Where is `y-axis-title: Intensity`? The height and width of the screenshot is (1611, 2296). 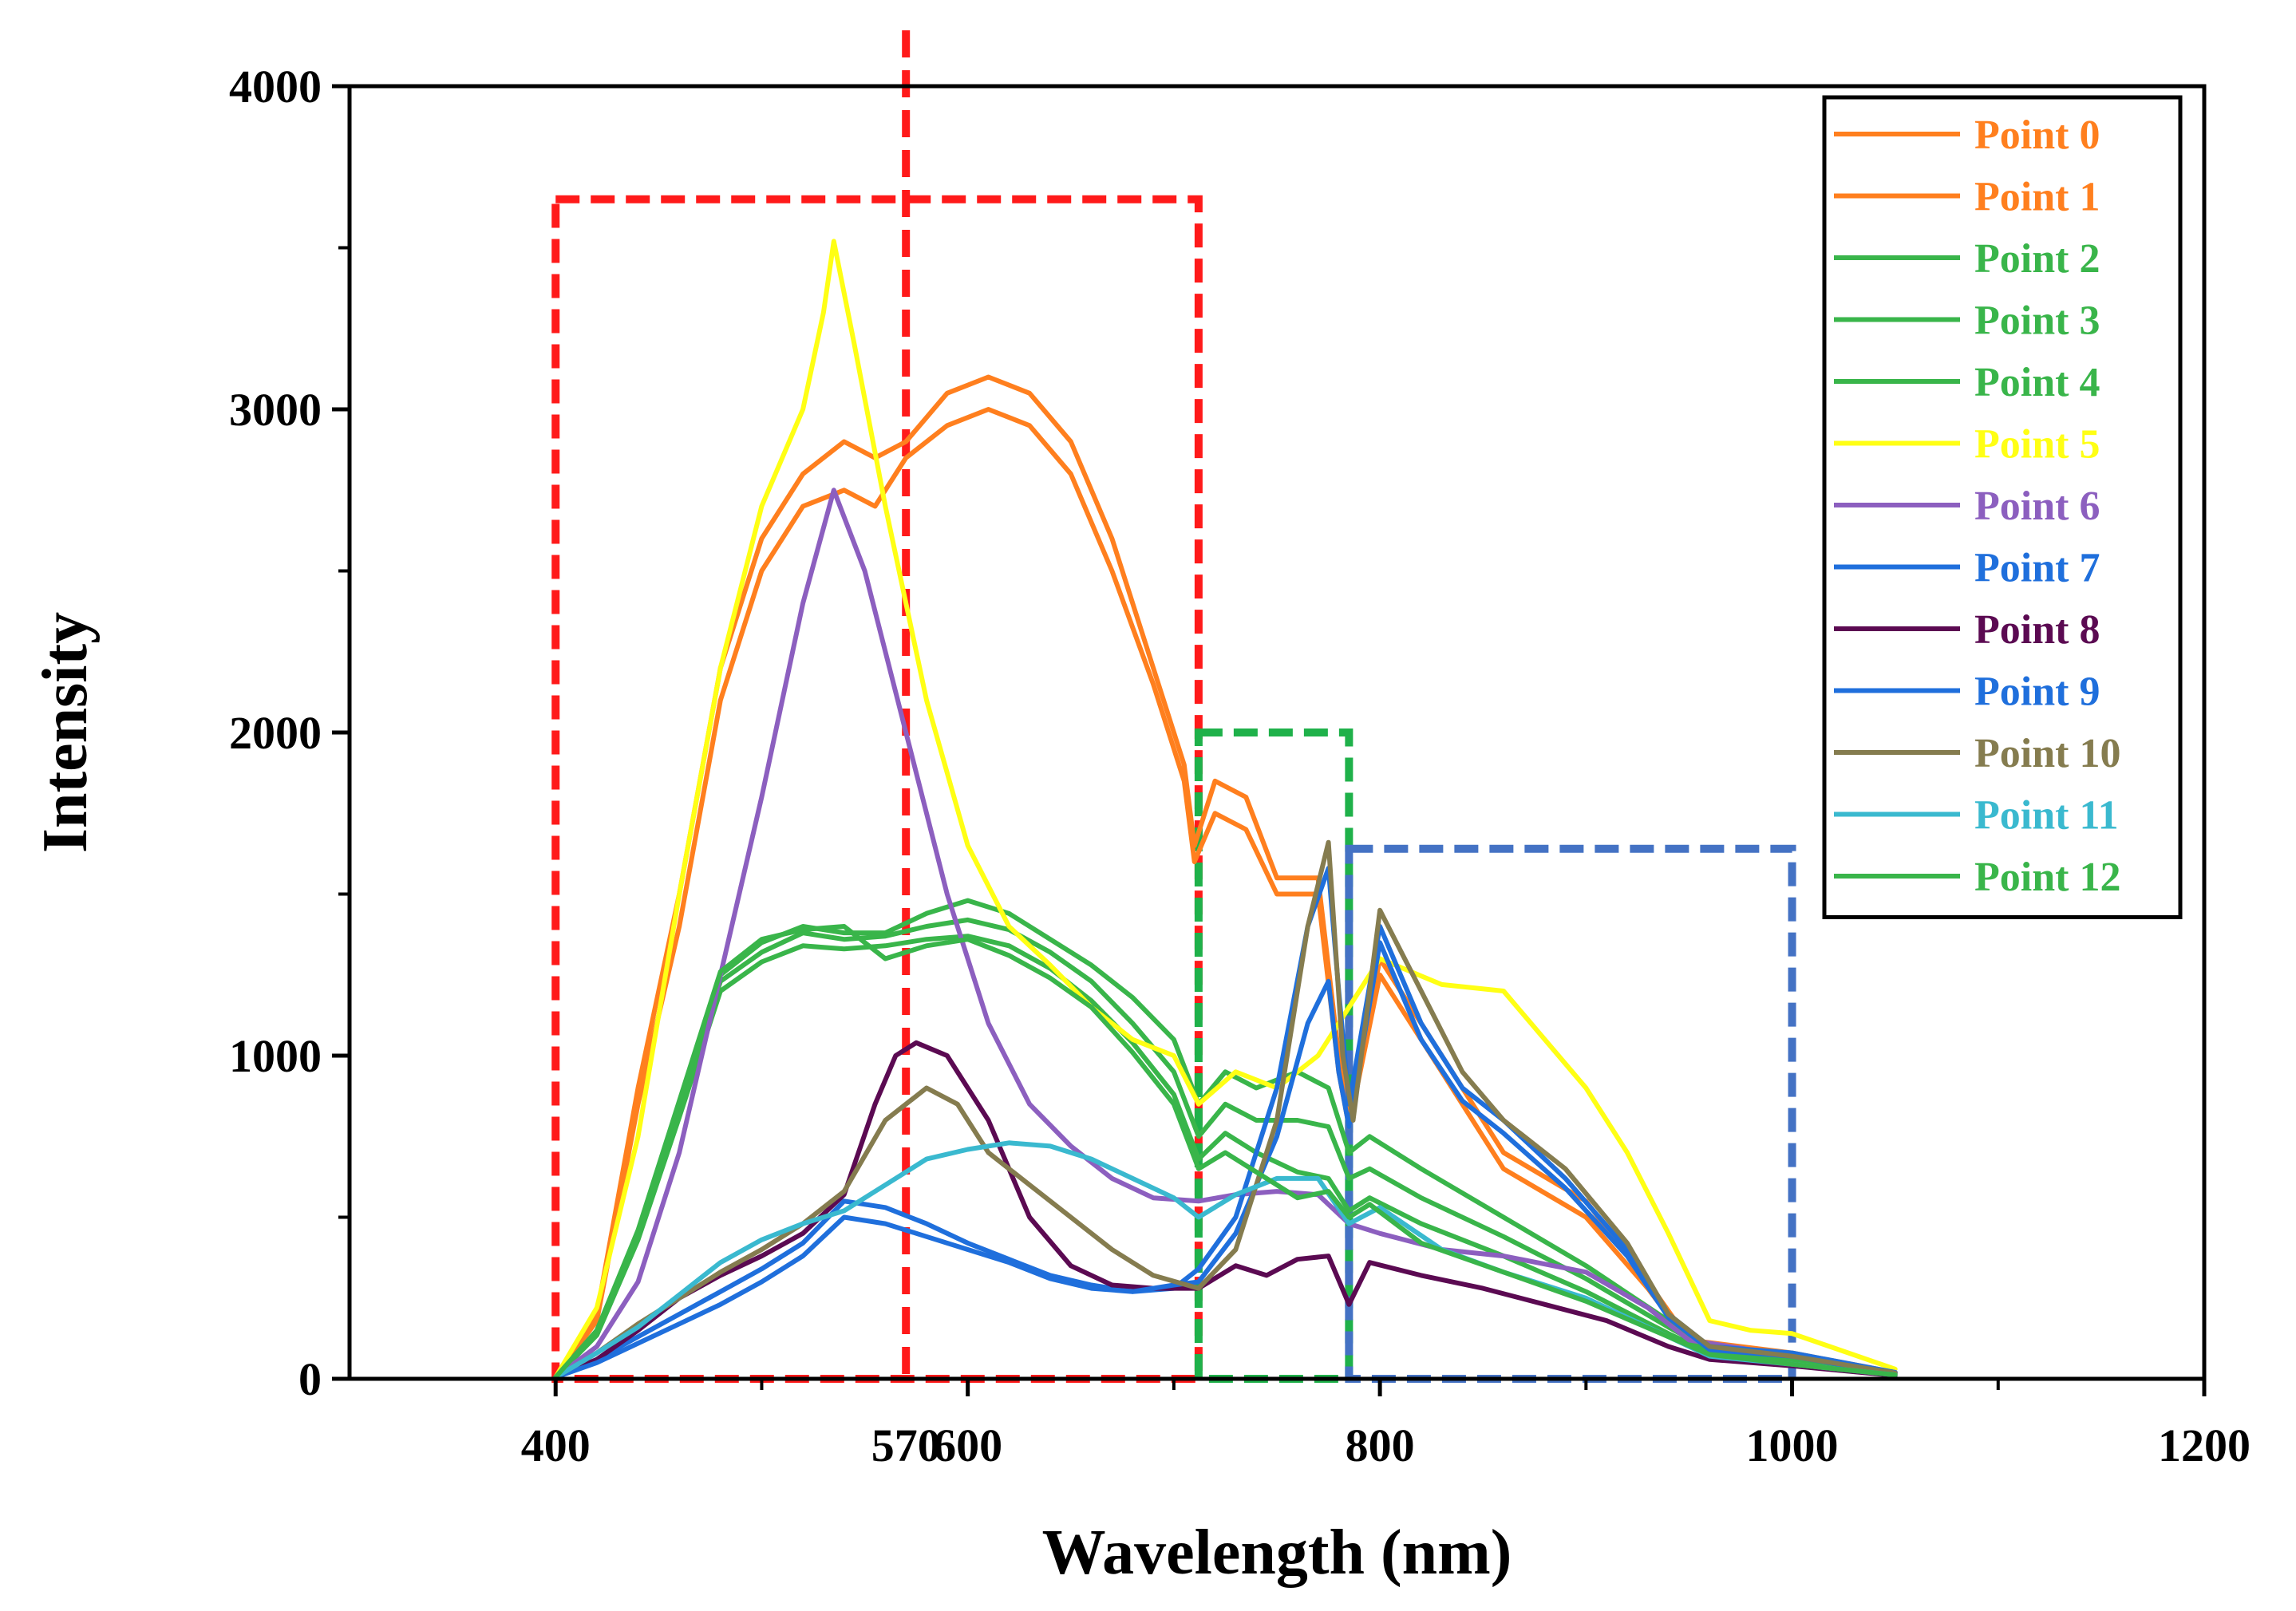 y-axis-title: Intensity is located at coordinates (65, 732).